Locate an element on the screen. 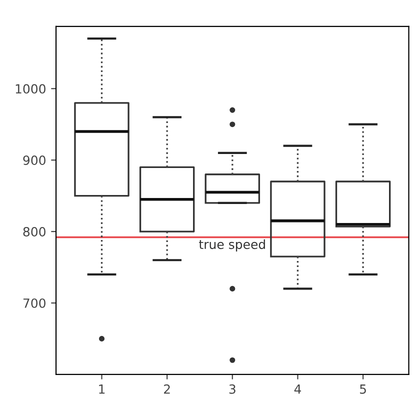 This screenshot has width=415, height=407. x-tick-label: 4 is located at coordinates (297, 389).